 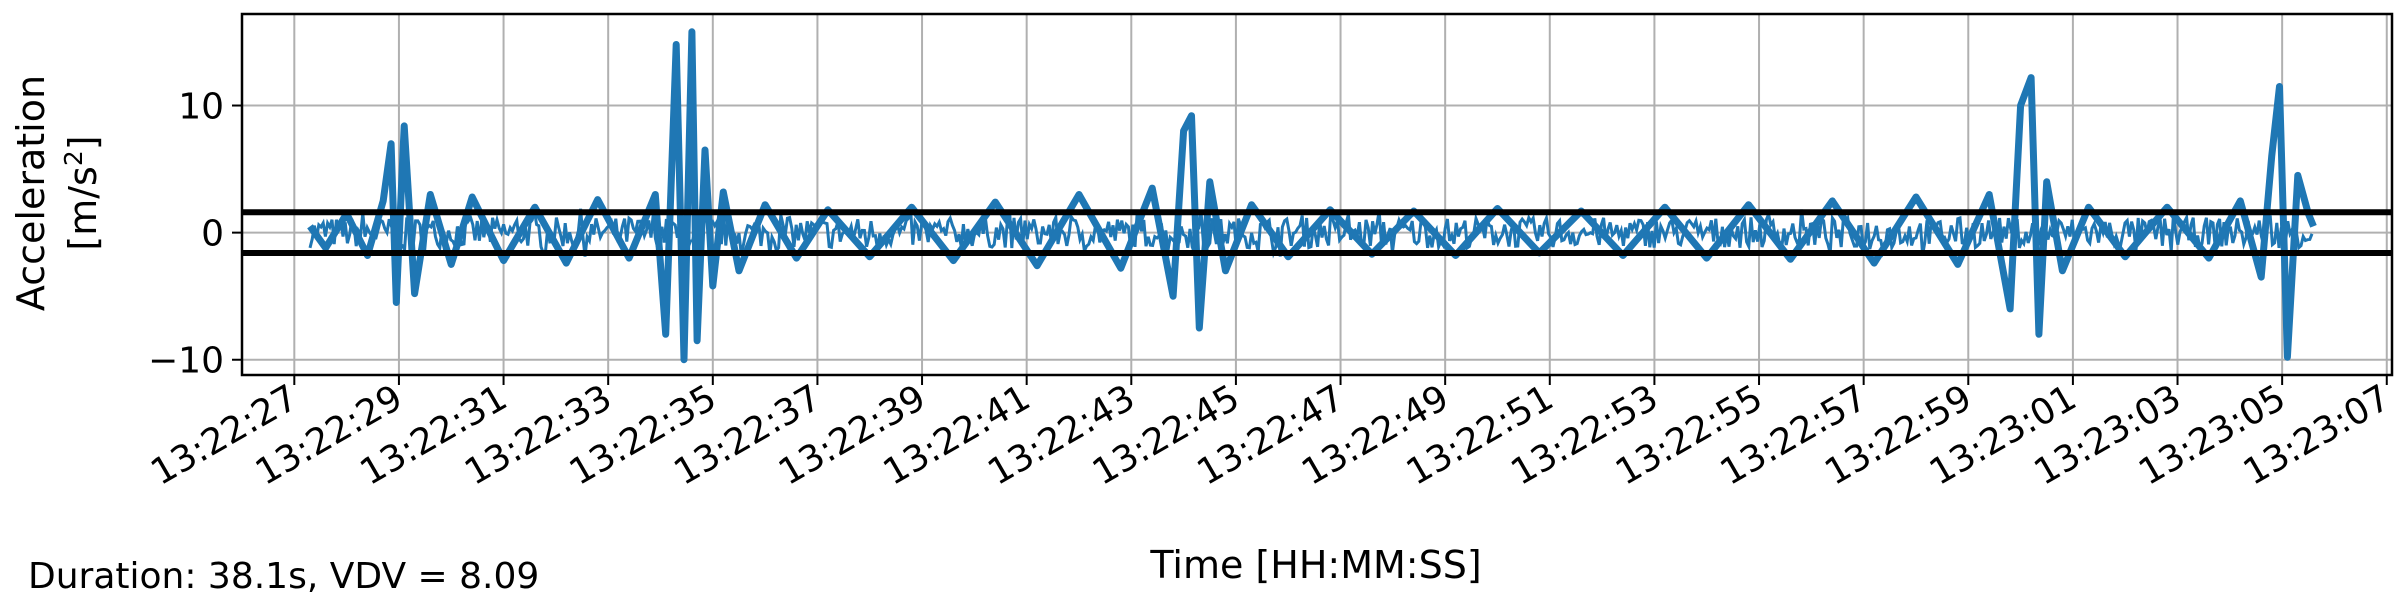 I want to click on y-axis-label-line2: [m/s2], so click(x=82, y=192).